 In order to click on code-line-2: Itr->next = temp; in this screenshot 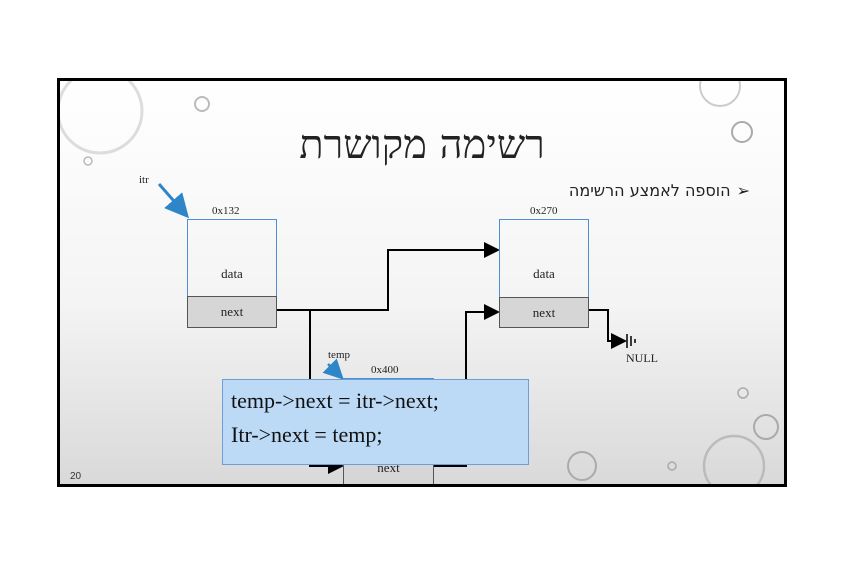, I will do `click(307, 434)`.